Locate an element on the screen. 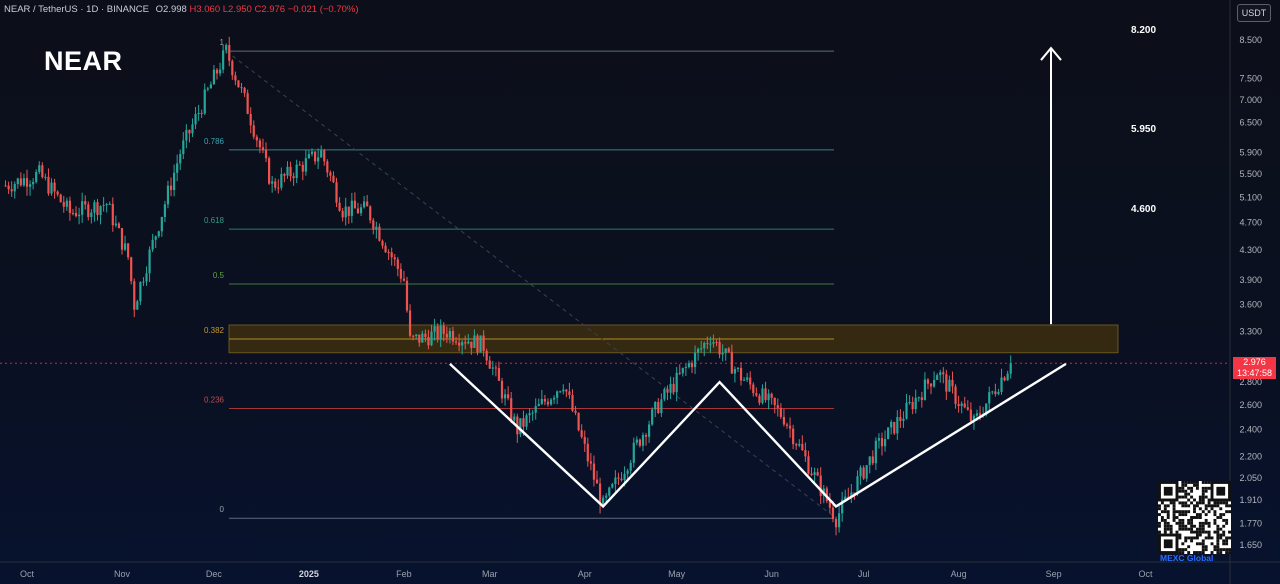  chart-title: NEAR is located at coordinates (83, 61).